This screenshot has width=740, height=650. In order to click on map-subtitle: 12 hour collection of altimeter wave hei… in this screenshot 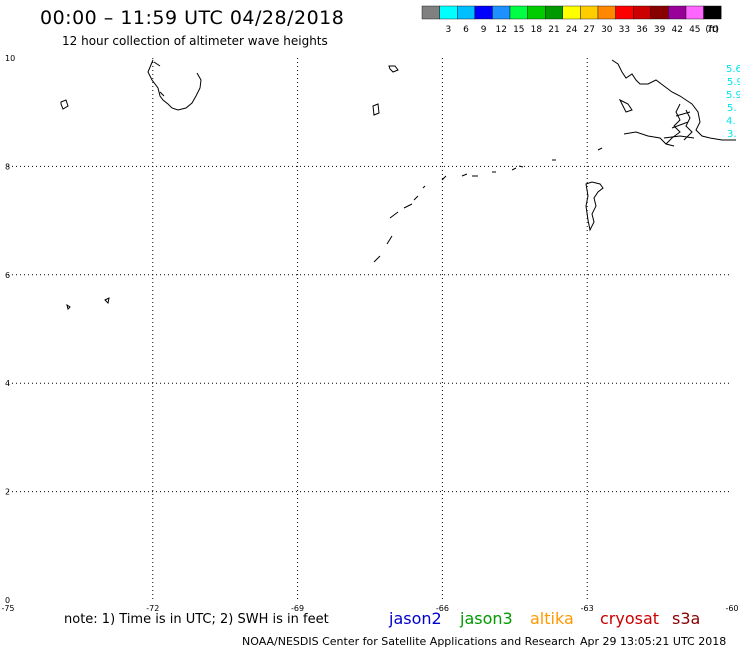, I will do `click(195, 41)`.